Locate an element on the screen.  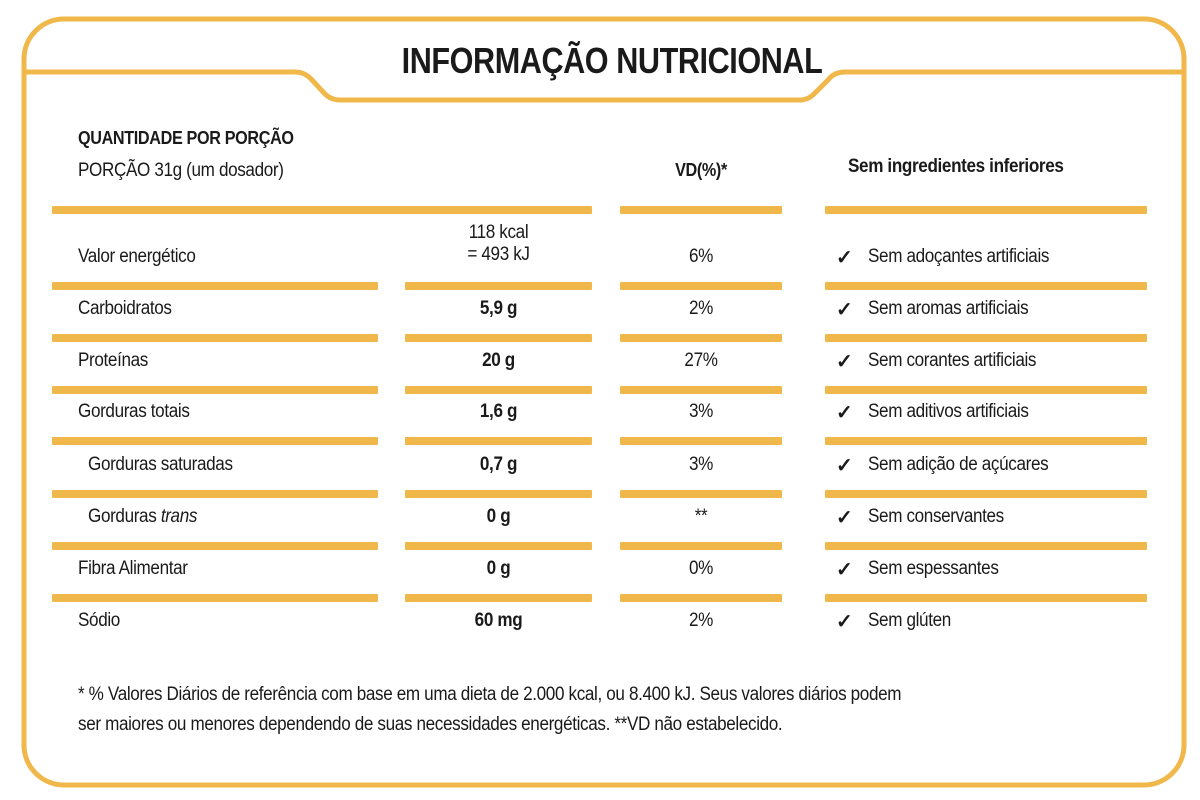
nutrient-name: Proteínas is located at coordinates (113, 360).